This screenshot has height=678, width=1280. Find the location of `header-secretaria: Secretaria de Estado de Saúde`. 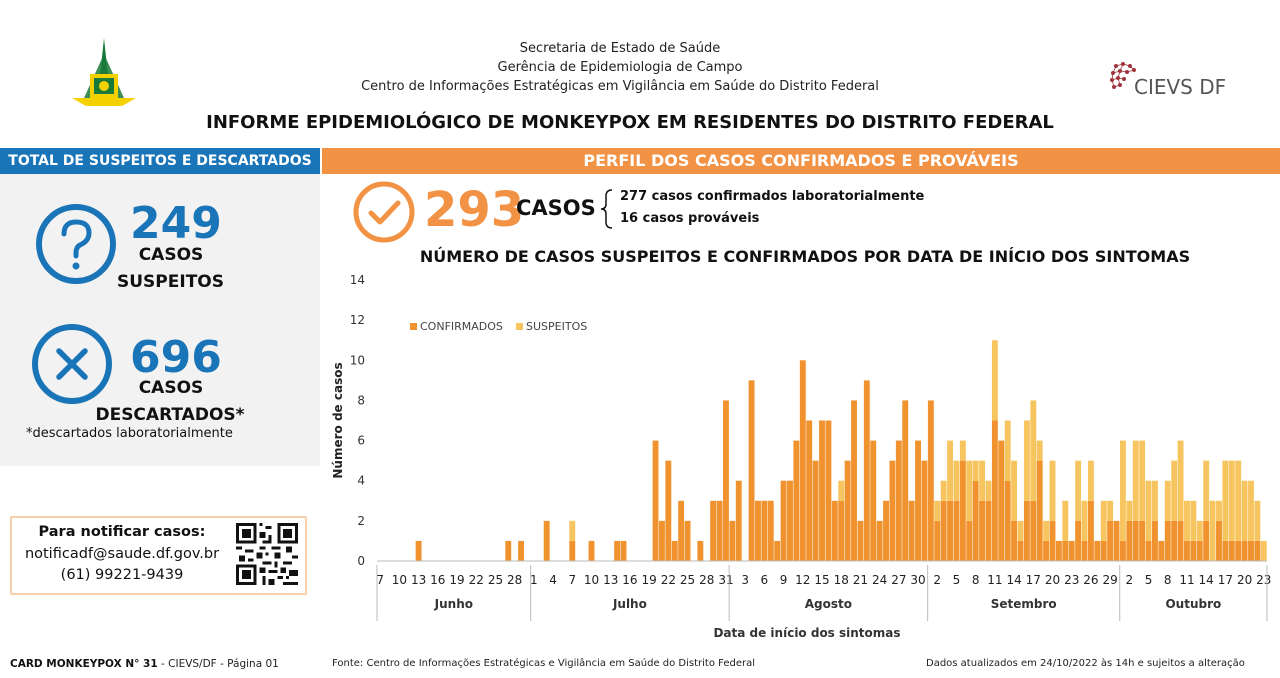

header-secretaria: Secretaria de Estado de Saúde is located at coordinates (620, 48).